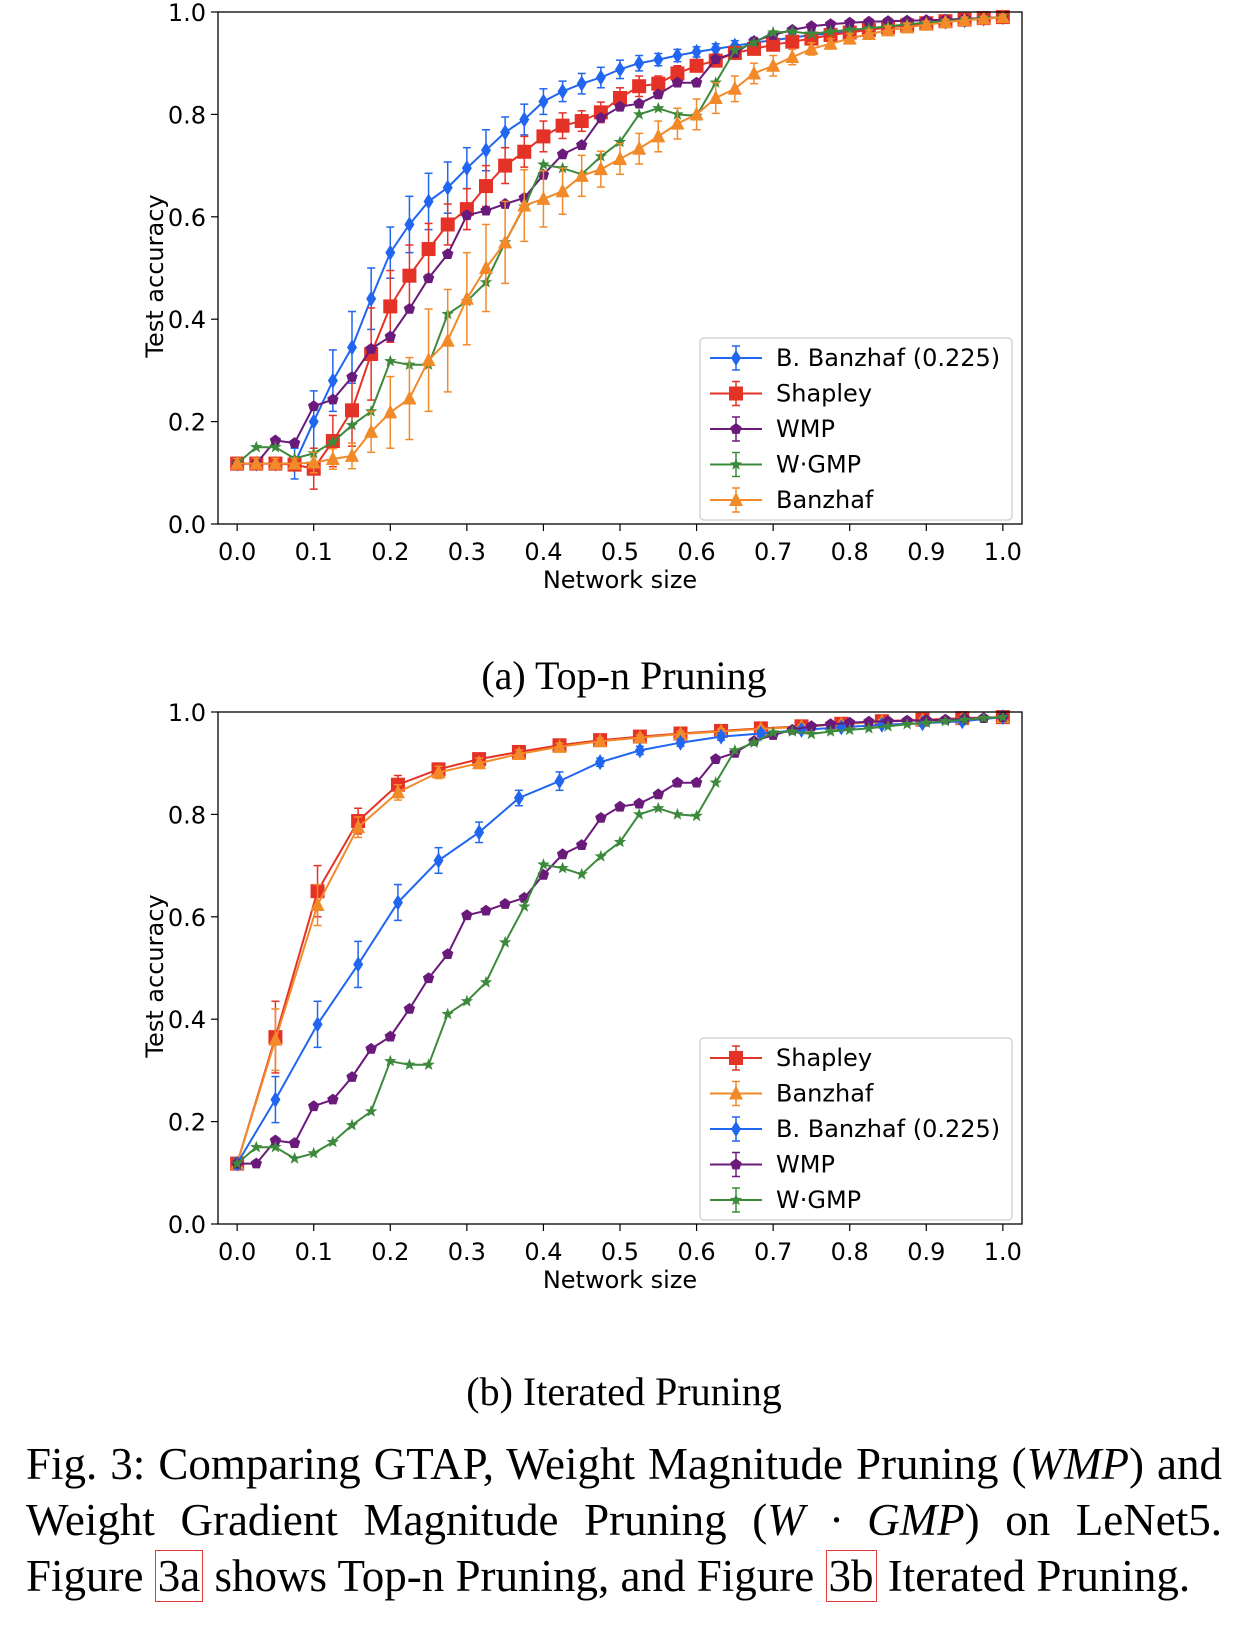  I want to click on y-tick-label: 0.6, so click(187, 218).